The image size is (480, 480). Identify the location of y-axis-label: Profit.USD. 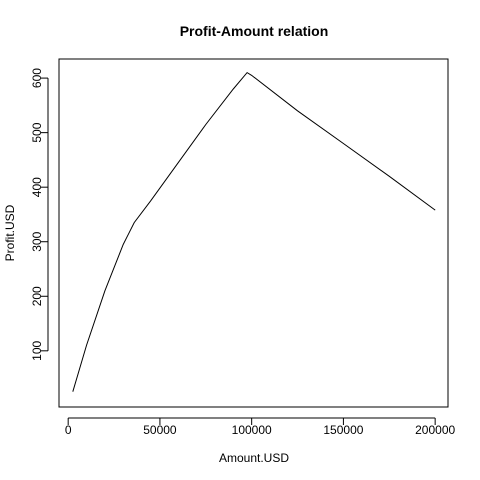
(10, 232).